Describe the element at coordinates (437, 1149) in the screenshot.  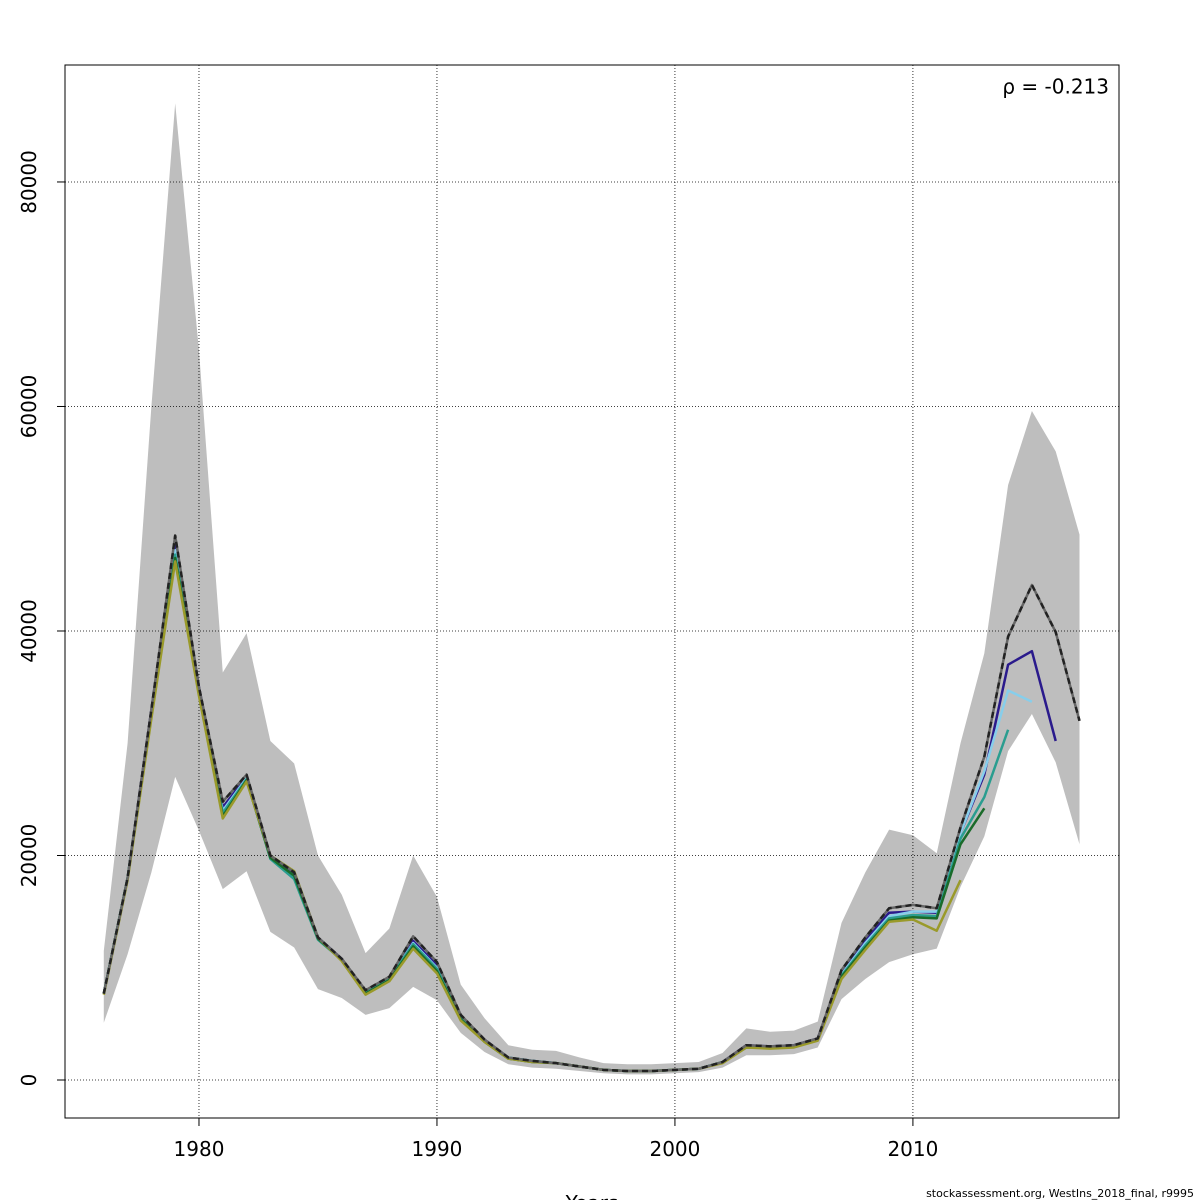
I see `x-tick-label: 1990` at that location.